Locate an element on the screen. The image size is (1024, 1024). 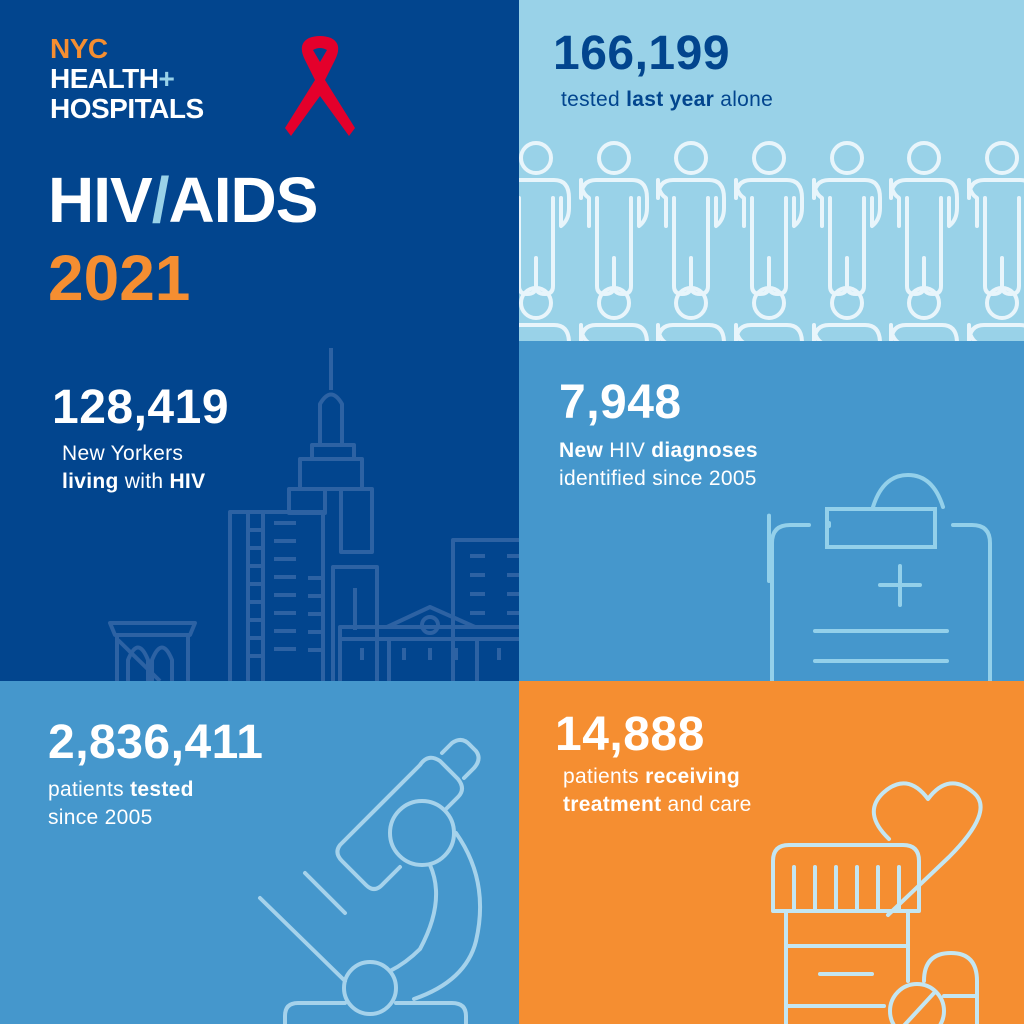
title-hiv: HIV is located at coordinates (100, 200).